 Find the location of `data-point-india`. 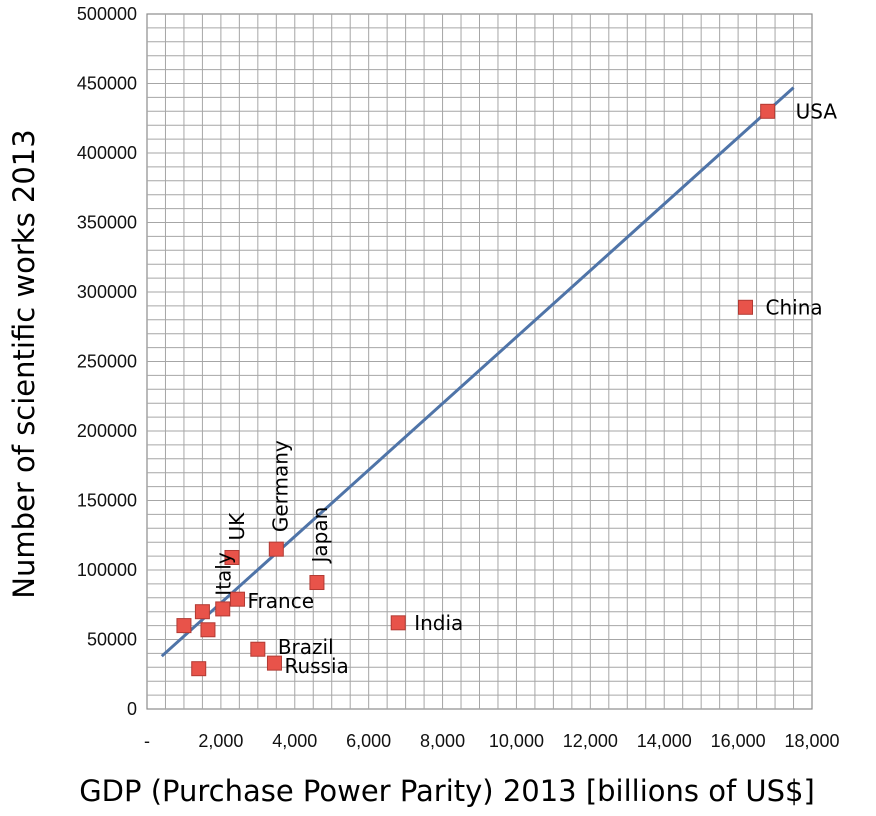

data-point-india is located at coordinates (398, 623).